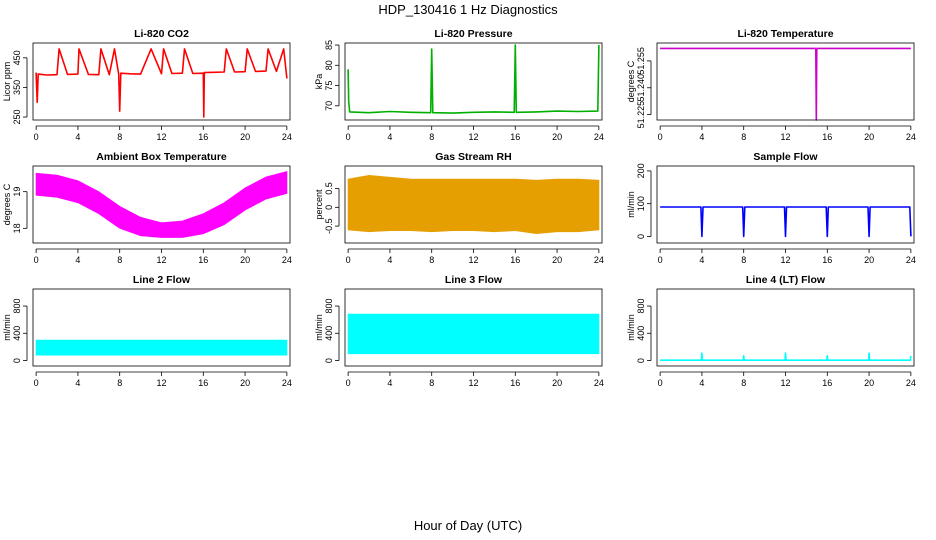 The width and height of the screenshot is (936, 540). Describe the element at coordinates (329, 45) in the screenshot. I see `y-tick-label: 85` at that location.